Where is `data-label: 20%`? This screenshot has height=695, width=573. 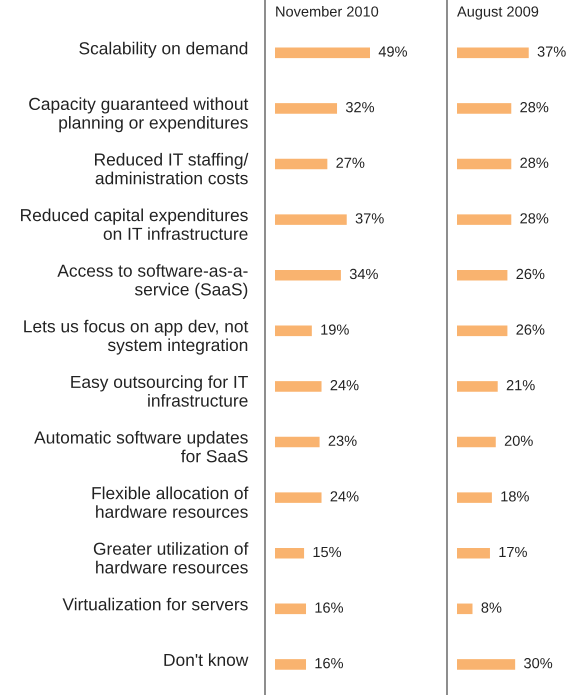
data-label: 20% is located at coordinates (518, 441).